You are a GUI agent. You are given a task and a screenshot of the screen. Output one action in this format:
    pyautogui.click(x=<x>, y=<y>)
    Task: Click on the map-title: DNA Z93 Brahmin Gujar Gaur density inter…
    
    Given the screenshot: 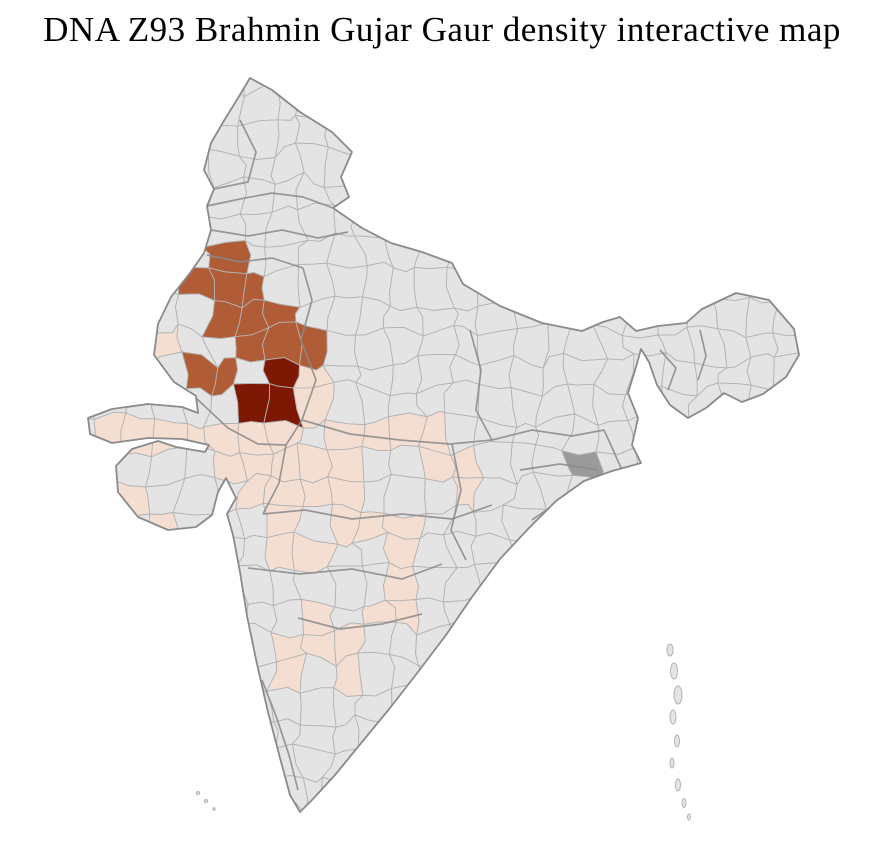 What is the action you would take?
    pyautogui.click(x=442, y=29)
    